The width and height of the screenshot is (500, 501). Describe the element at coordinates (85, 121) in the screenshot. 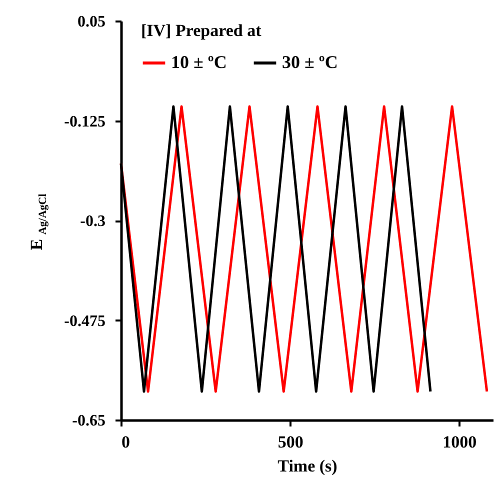

I see `y-tick-label: -0.125` at that location.